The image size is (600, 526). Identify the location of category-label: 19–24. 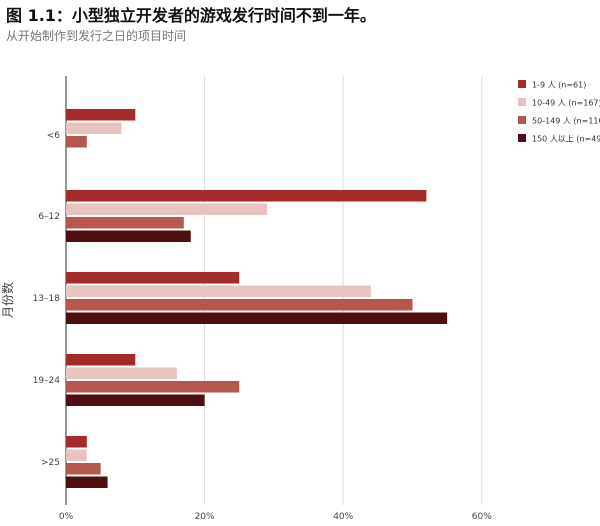
(47, 381).